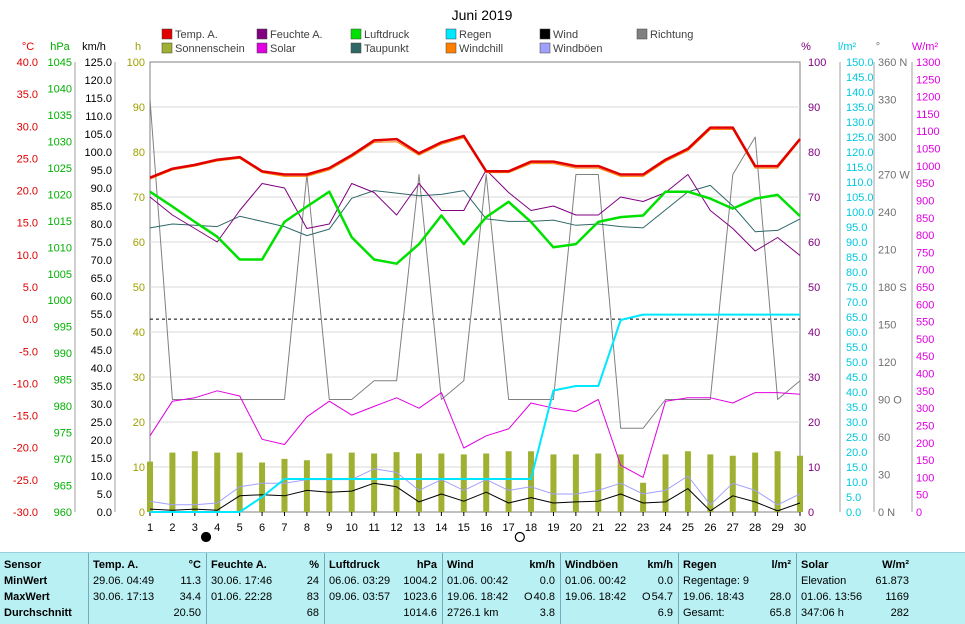 The height and width of the screenshot is (624, 965). What do you see at coordinates (60, 195) in the screenshot?
I see `pressure-tick-label: 1020` at bounding box center [60, 195].